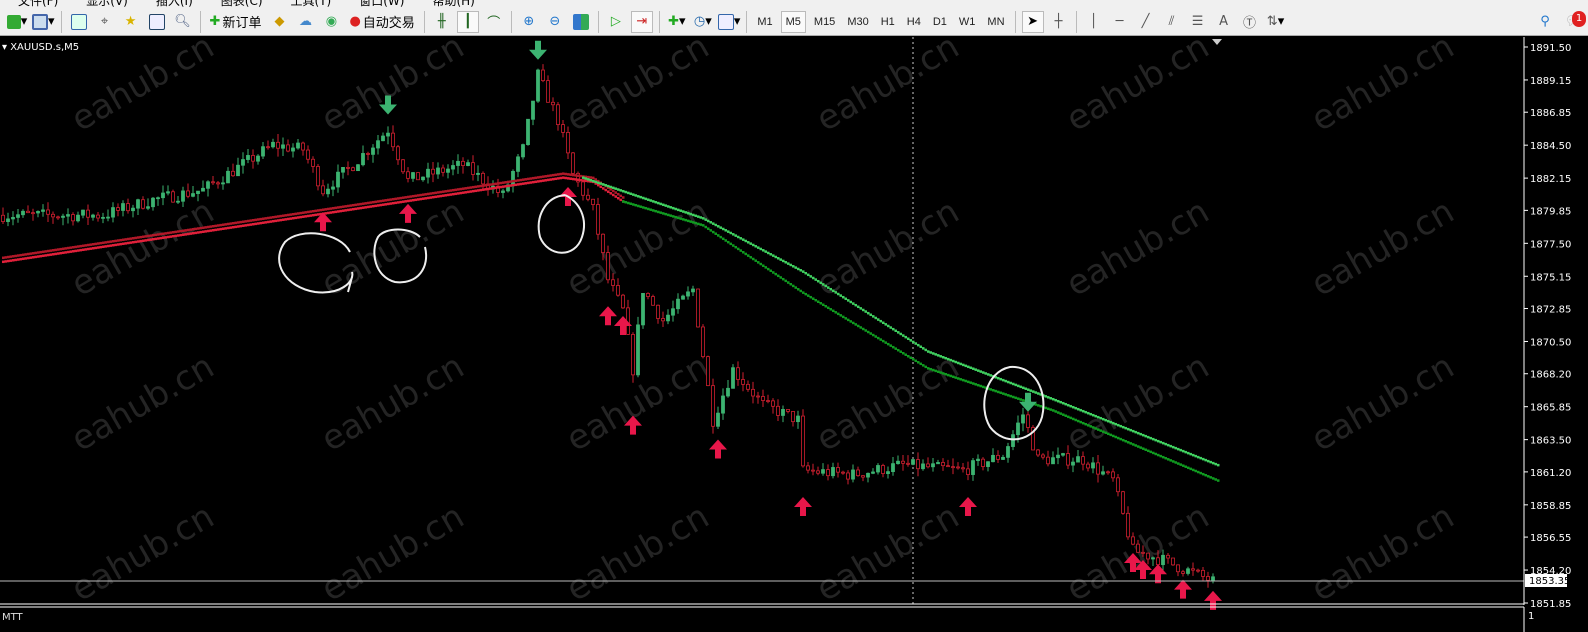 The height and width of the screenshot is (632, 1588). Describe the element at coordinates (453, 4) in the screenshot. I see `menu-help: 帮助(H)` at that location.